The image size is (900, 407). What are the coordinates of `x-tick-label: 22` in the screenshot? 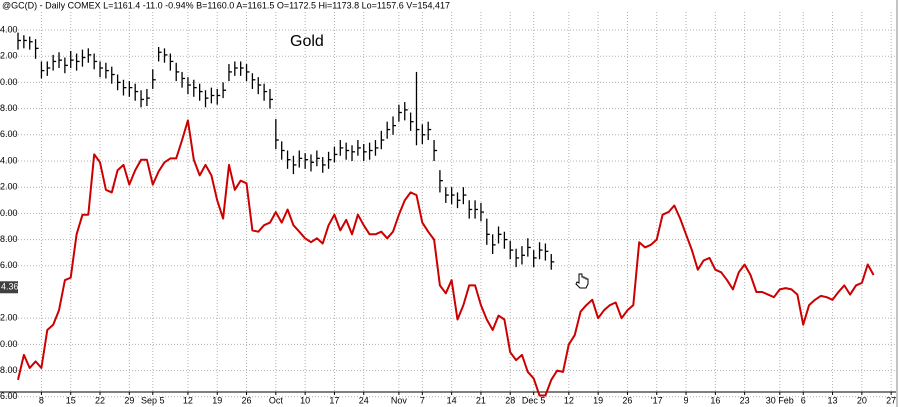 It's located at (100, 400).